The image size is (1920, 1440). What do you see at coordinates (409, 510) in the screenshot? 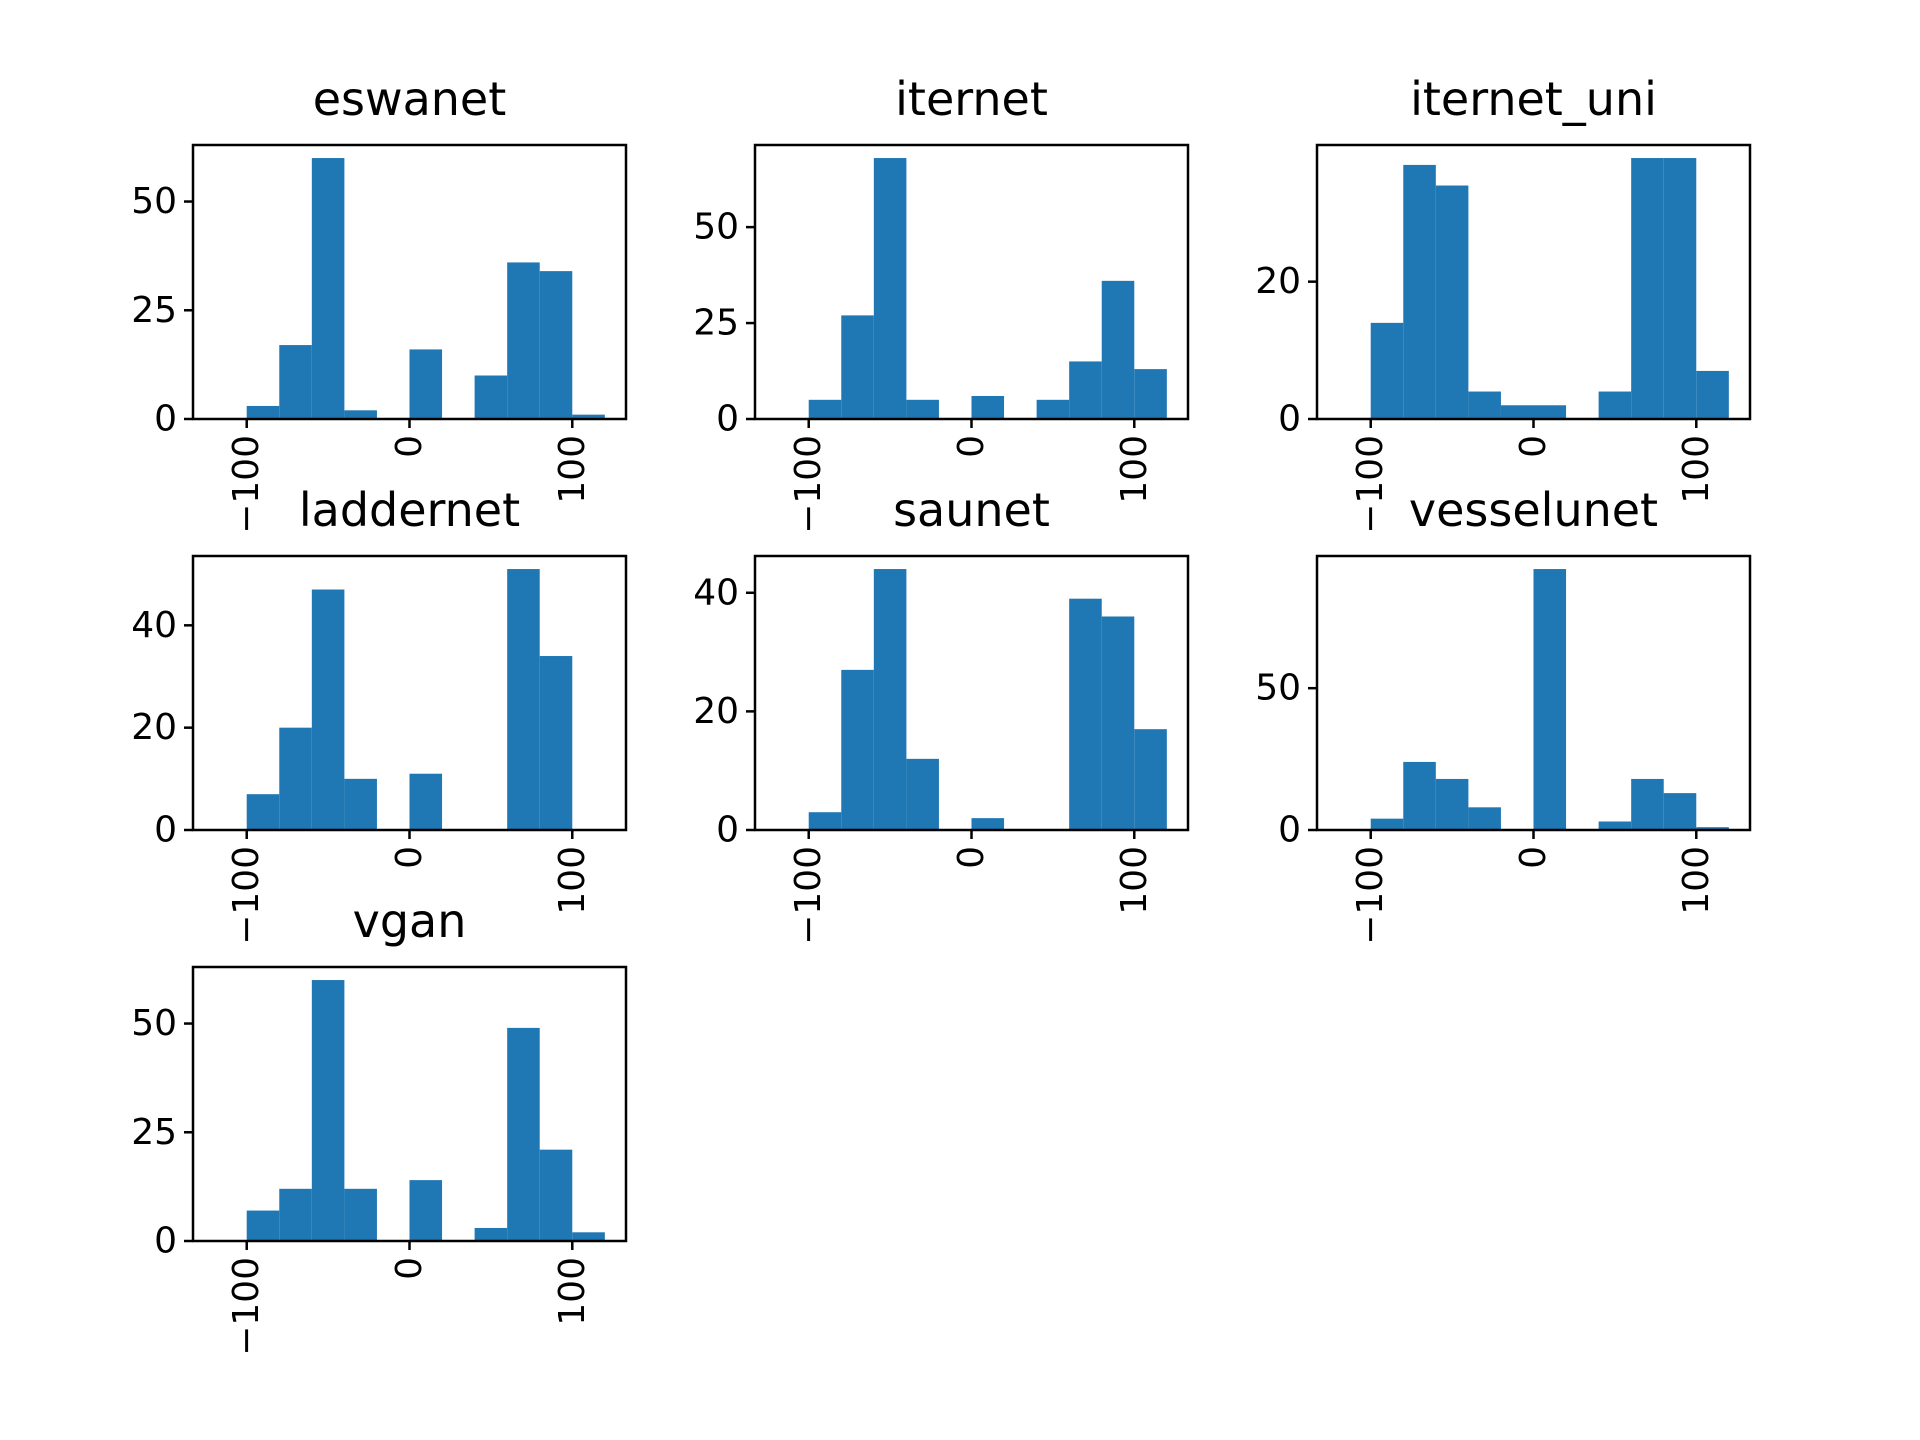
I see `panel-title: laddernet` at bounding box center [409, 510].